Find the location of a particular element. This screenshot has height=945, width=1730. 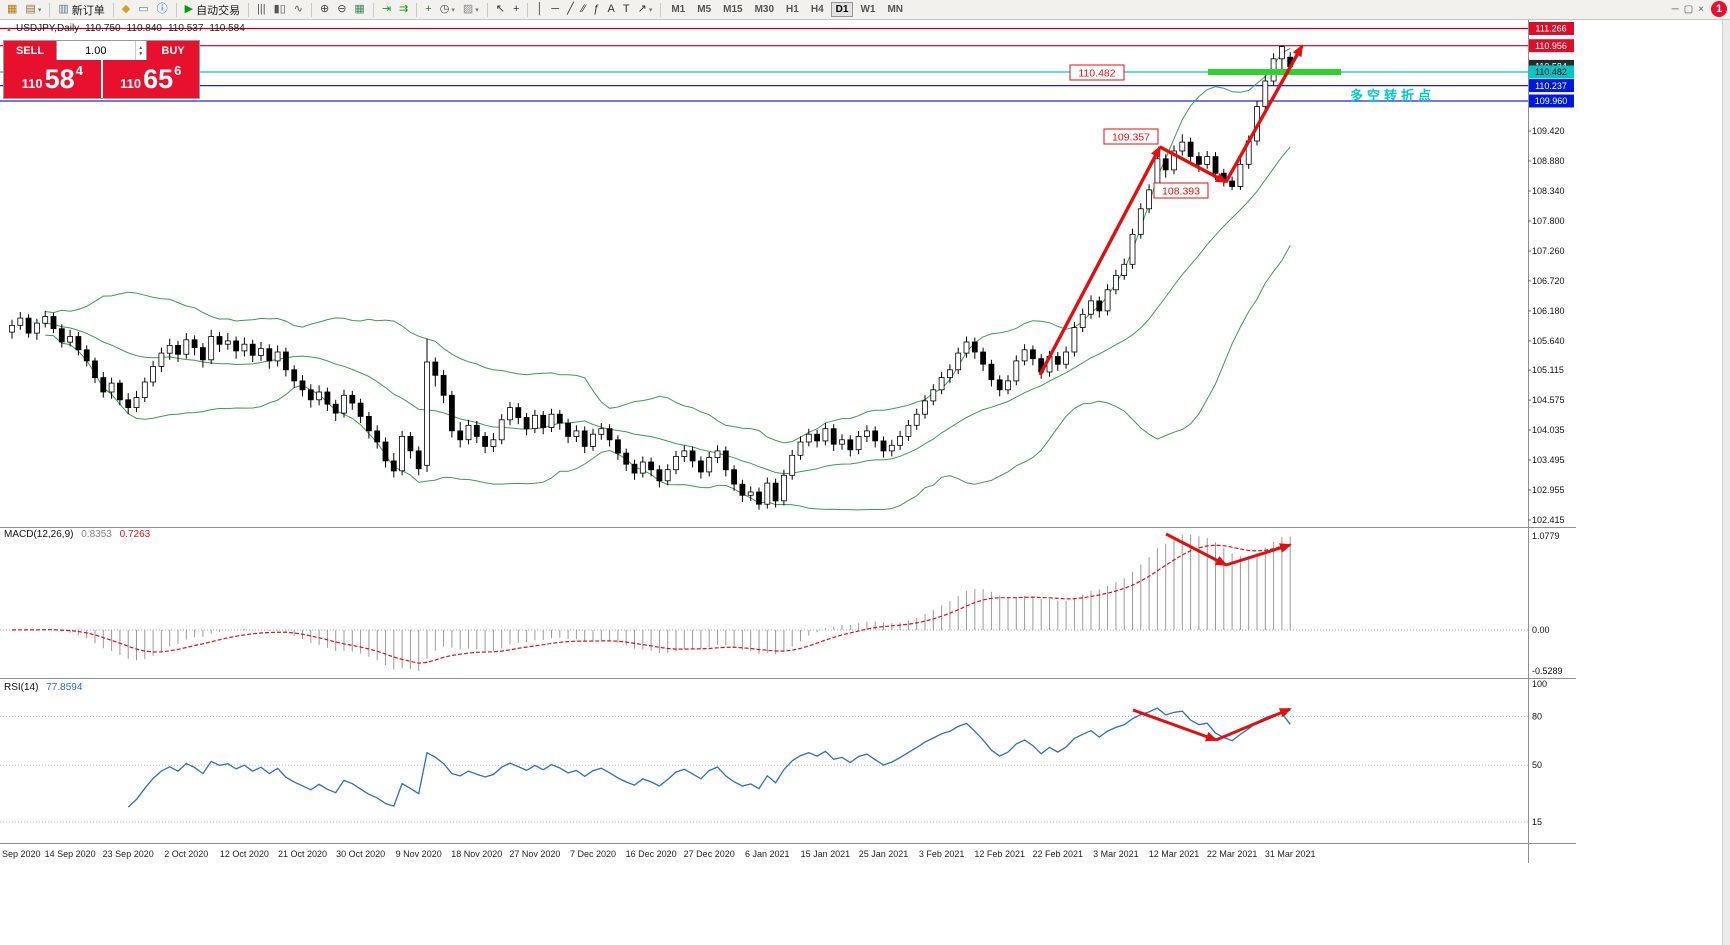

info-button: ⓘ is located at coordinates (162, 10).